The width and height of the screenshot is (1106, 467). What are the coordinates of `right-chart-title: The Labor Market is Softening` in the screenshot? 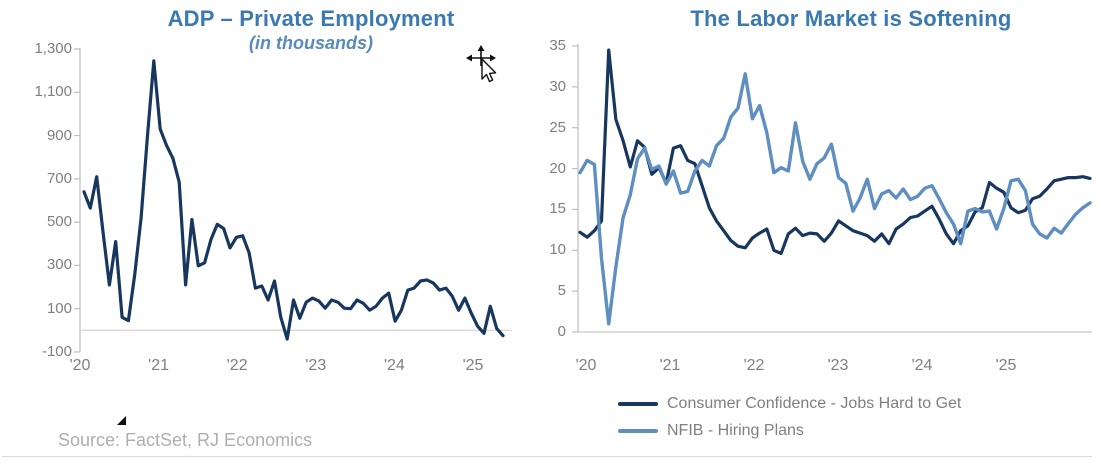 It's located at (851, 18).